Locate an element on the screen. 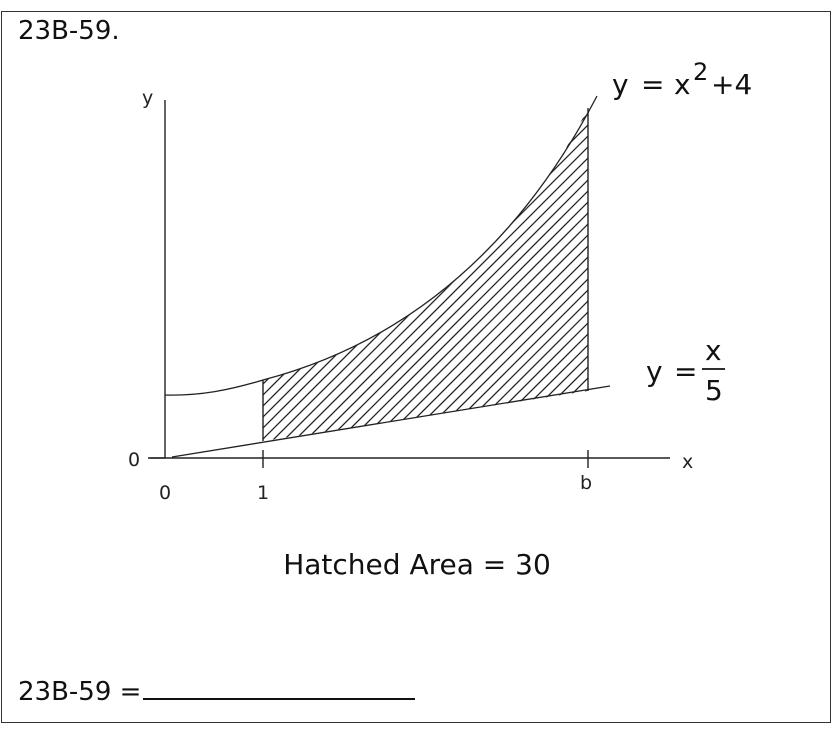 The height and width of the screenshot is (729, 834). parabola-eq-equals: = is located at coordinates (652, 84).